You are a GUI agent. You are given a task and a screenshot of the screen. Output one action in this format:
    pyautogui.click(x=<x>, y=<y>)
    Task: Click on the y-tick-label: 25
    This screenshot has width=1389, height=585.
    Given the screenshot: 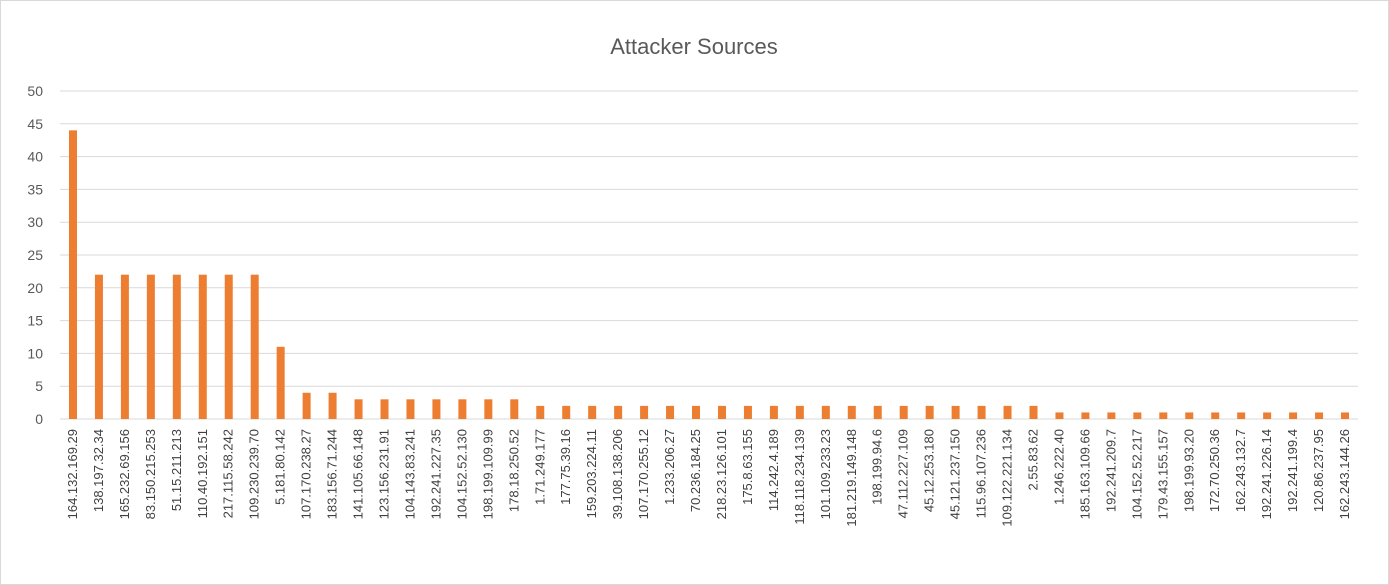 What is the action you would take?
    pyautogui.click(x=35, y=255)
    